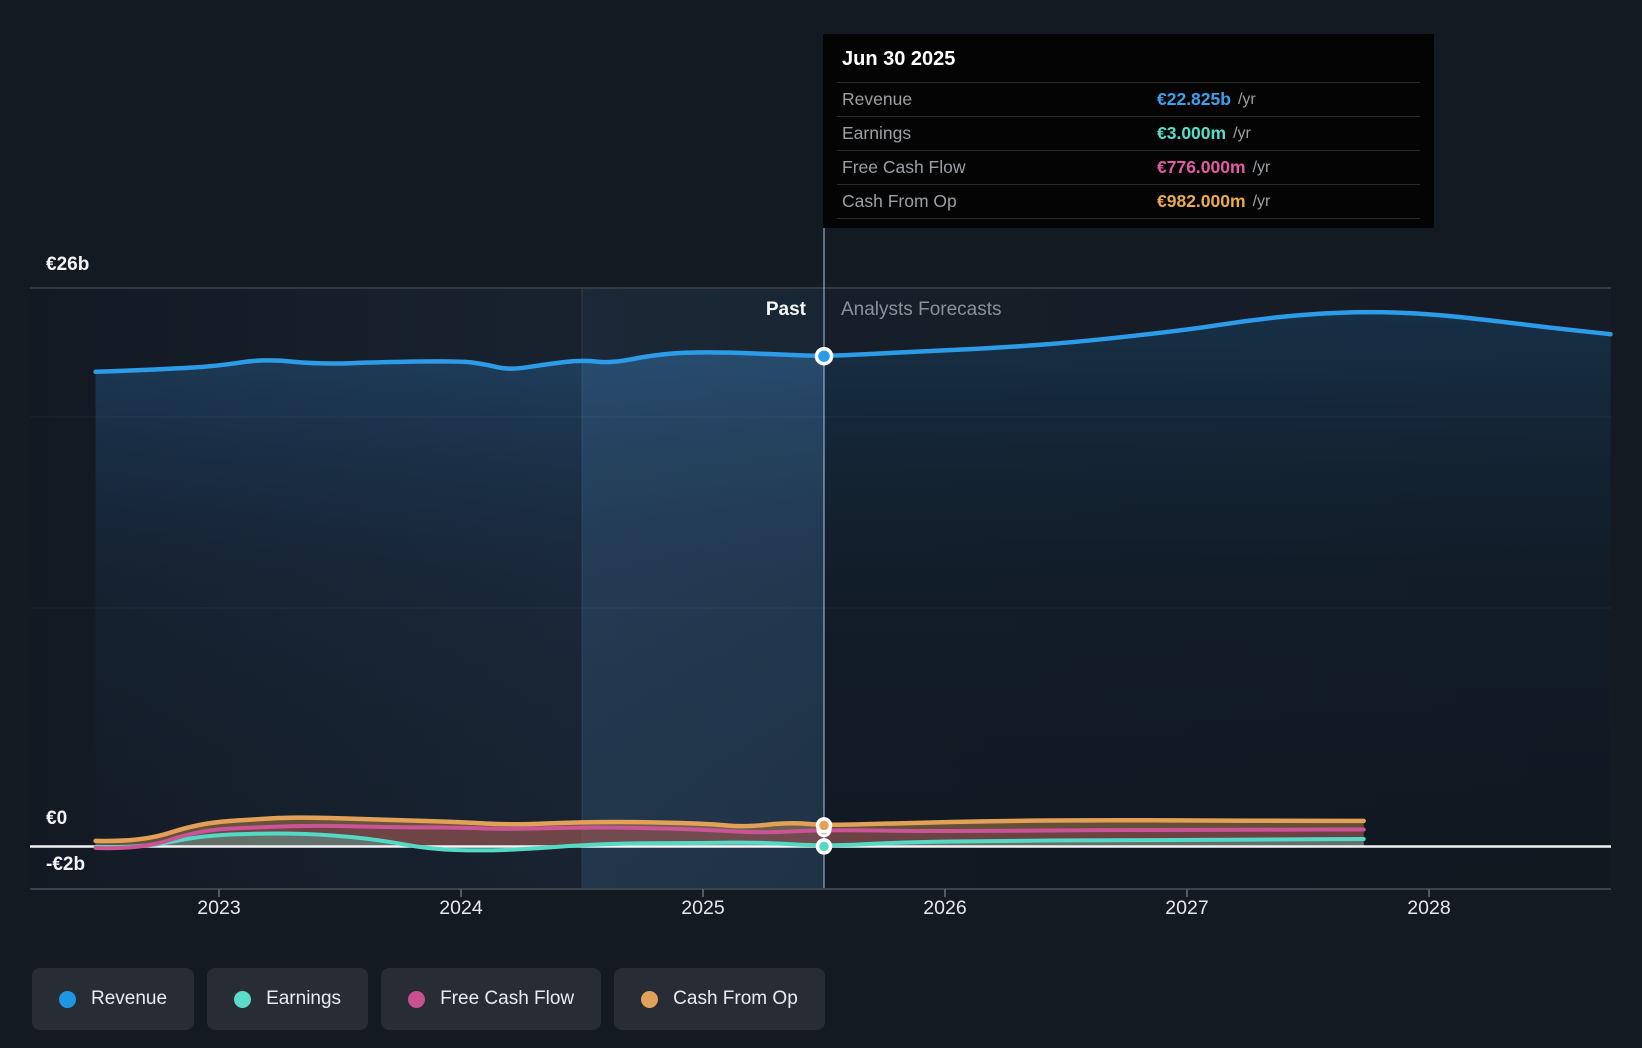  What do you see at coordinates (67, 999) in the screenshot?
I see `revenue-dot-icon` at bounding box center [67, 999].